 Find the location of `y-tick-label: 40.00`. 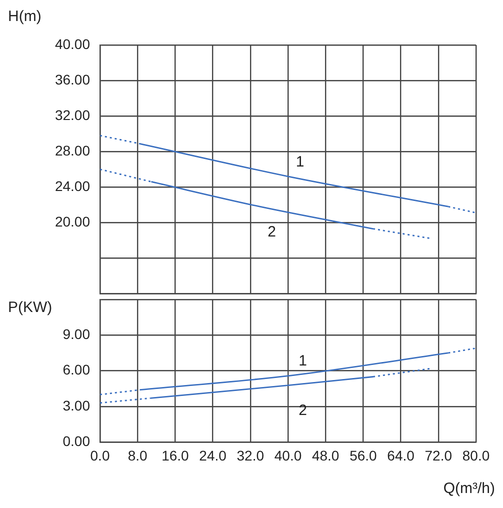

y-tick-label: 40.00 is located at coordinates (72, 44).